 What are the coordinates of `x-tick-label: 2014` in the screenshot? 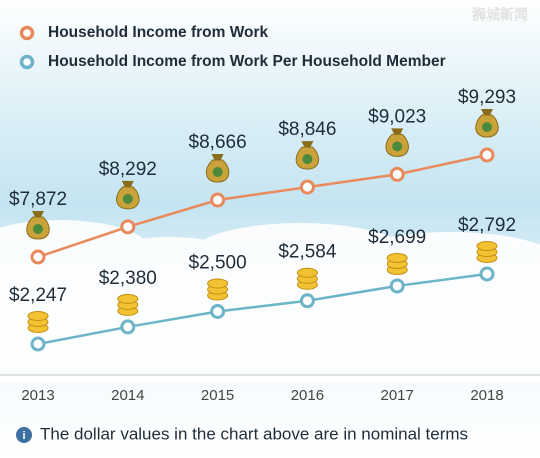 It's located at (127, 395).